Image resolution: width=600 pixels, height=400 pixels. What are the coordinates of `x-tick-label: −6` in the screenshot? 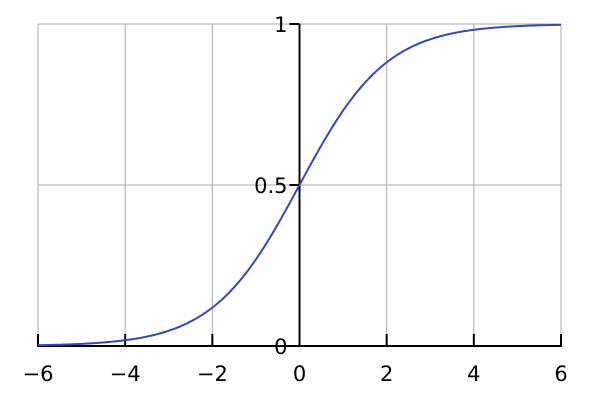 It's located at (38, 374).